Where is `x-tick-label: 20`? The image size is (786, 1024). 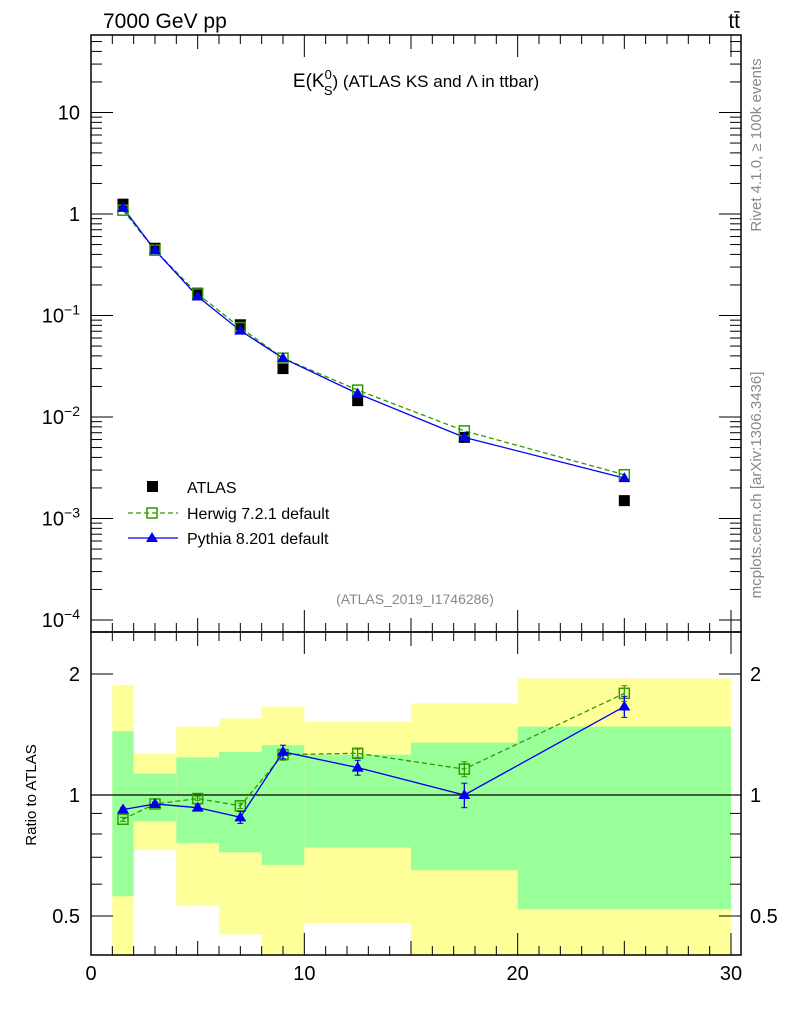
x-tick-label: 20 is located at coordinates (518, 974).